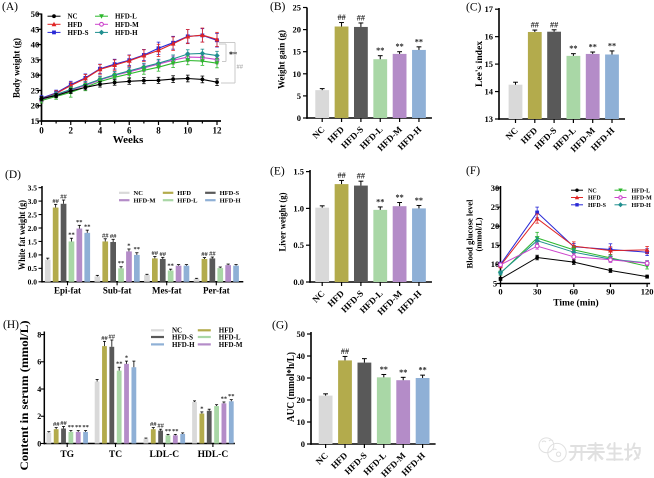 The width and height of the screenshot is (654, 478). Describe the element at coordinates (35, 75) in the screenshot. I see `svg-text: 30` at that location.